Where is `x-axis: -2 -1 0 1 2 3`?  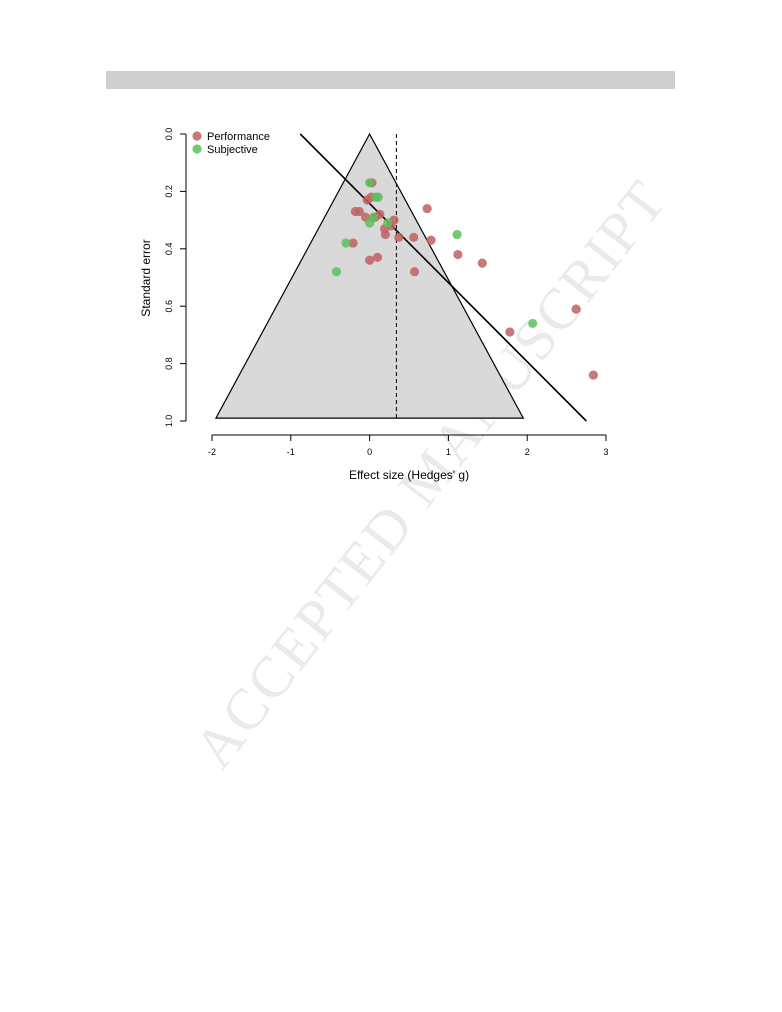 x-axis: -2 -1 0 1 2 3 is located at coordinates (408, 445).